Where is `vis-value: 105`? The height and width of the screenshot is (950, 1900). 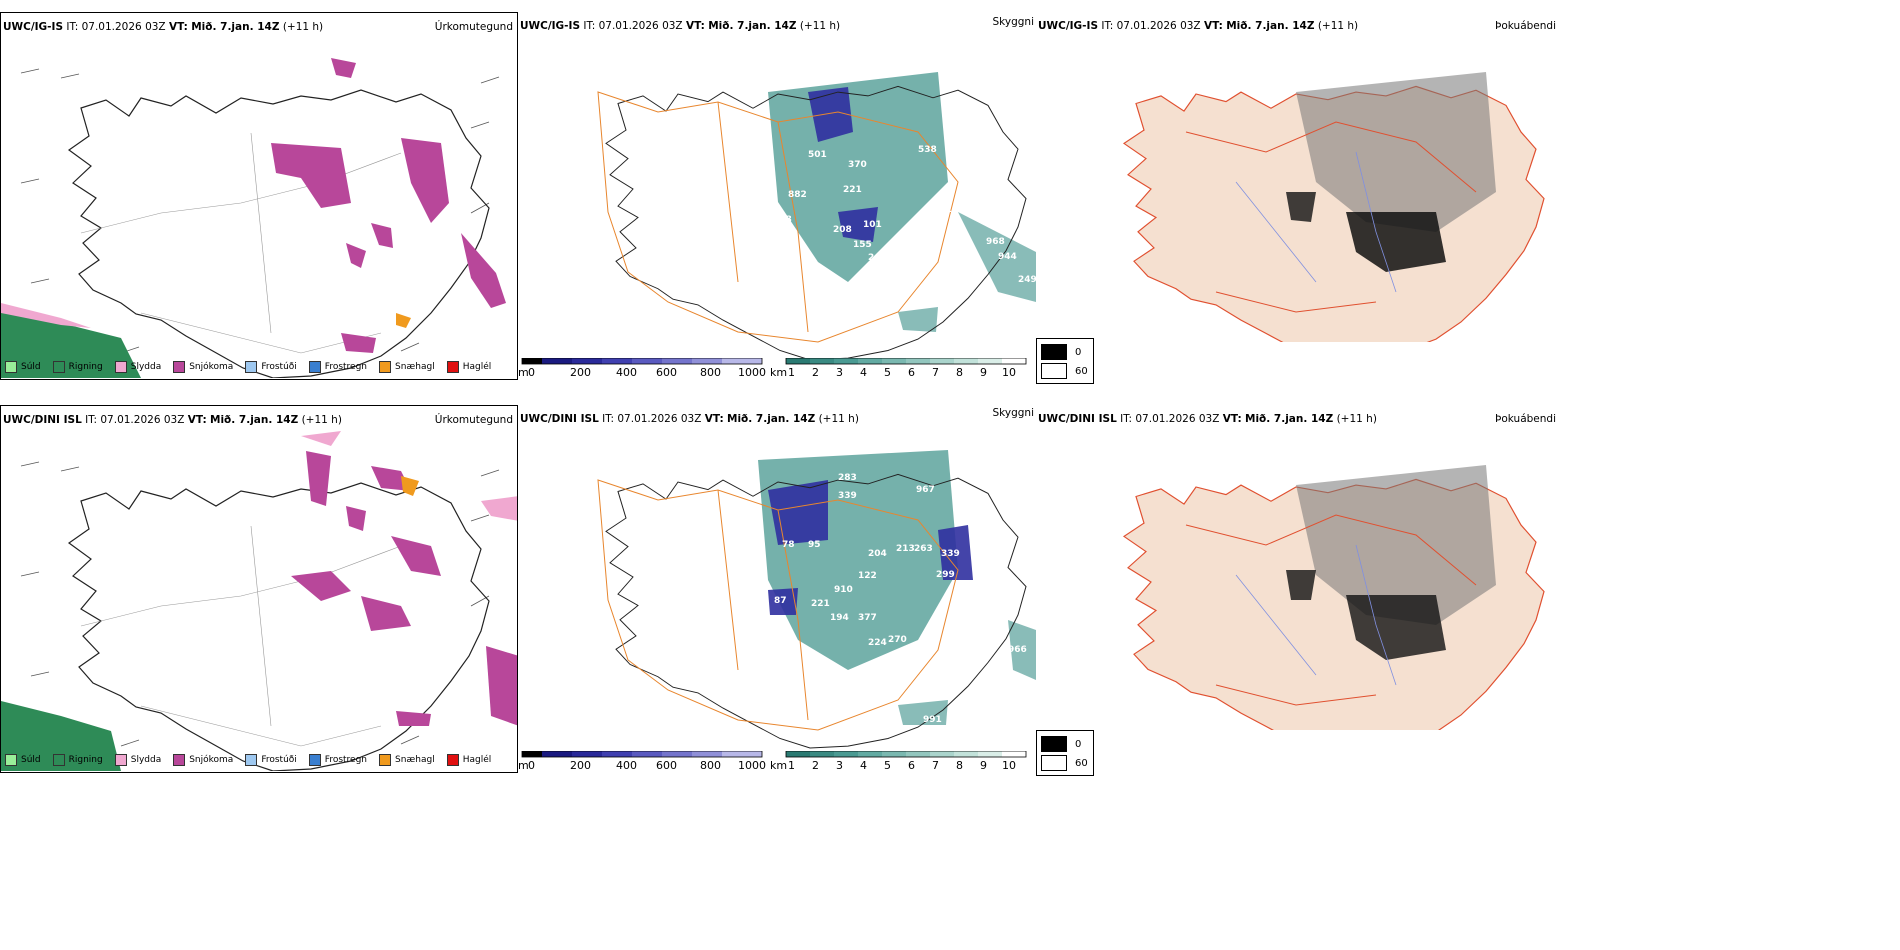 vis-value: 105 is located at coordinates (877, 295).